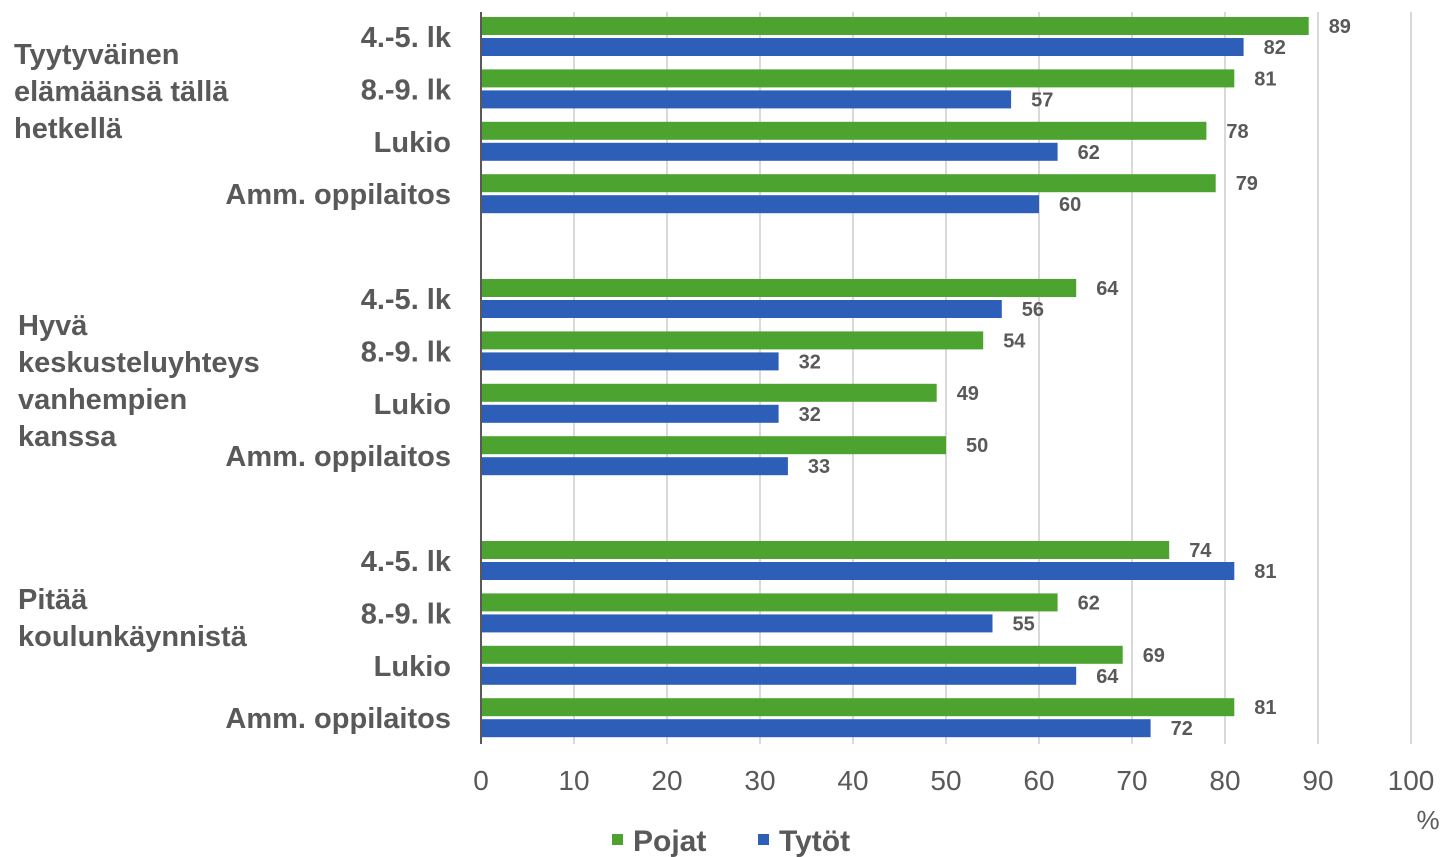 The width and height of the screenshot is (1452, 857). What do you see at coordinates (102, 400) in the screenshot?
I see `group-label-line: vanhempien` at bounding box center [102, 400].